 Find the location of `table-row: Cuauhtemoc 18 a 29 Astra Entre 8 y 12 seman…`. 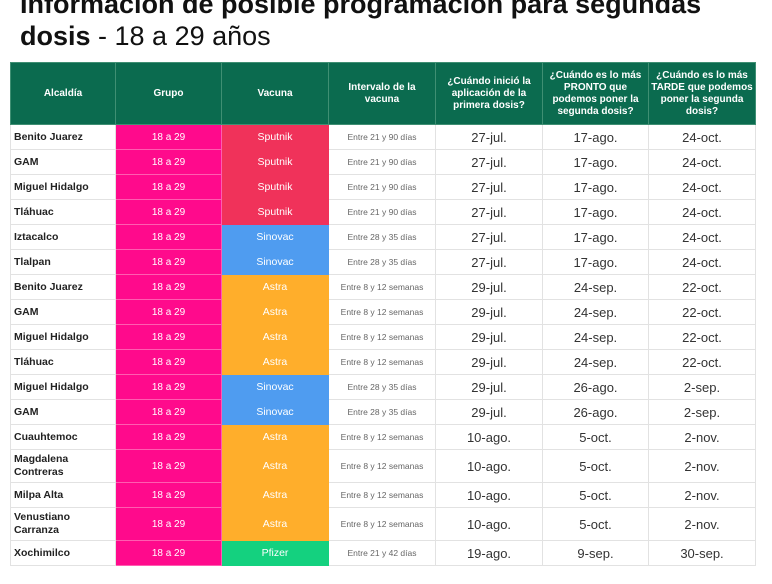

table-row: Cuauhtemoc 18 a 29 Astra Entre 8 y 12 seman… is located at coordinates (383, 437).